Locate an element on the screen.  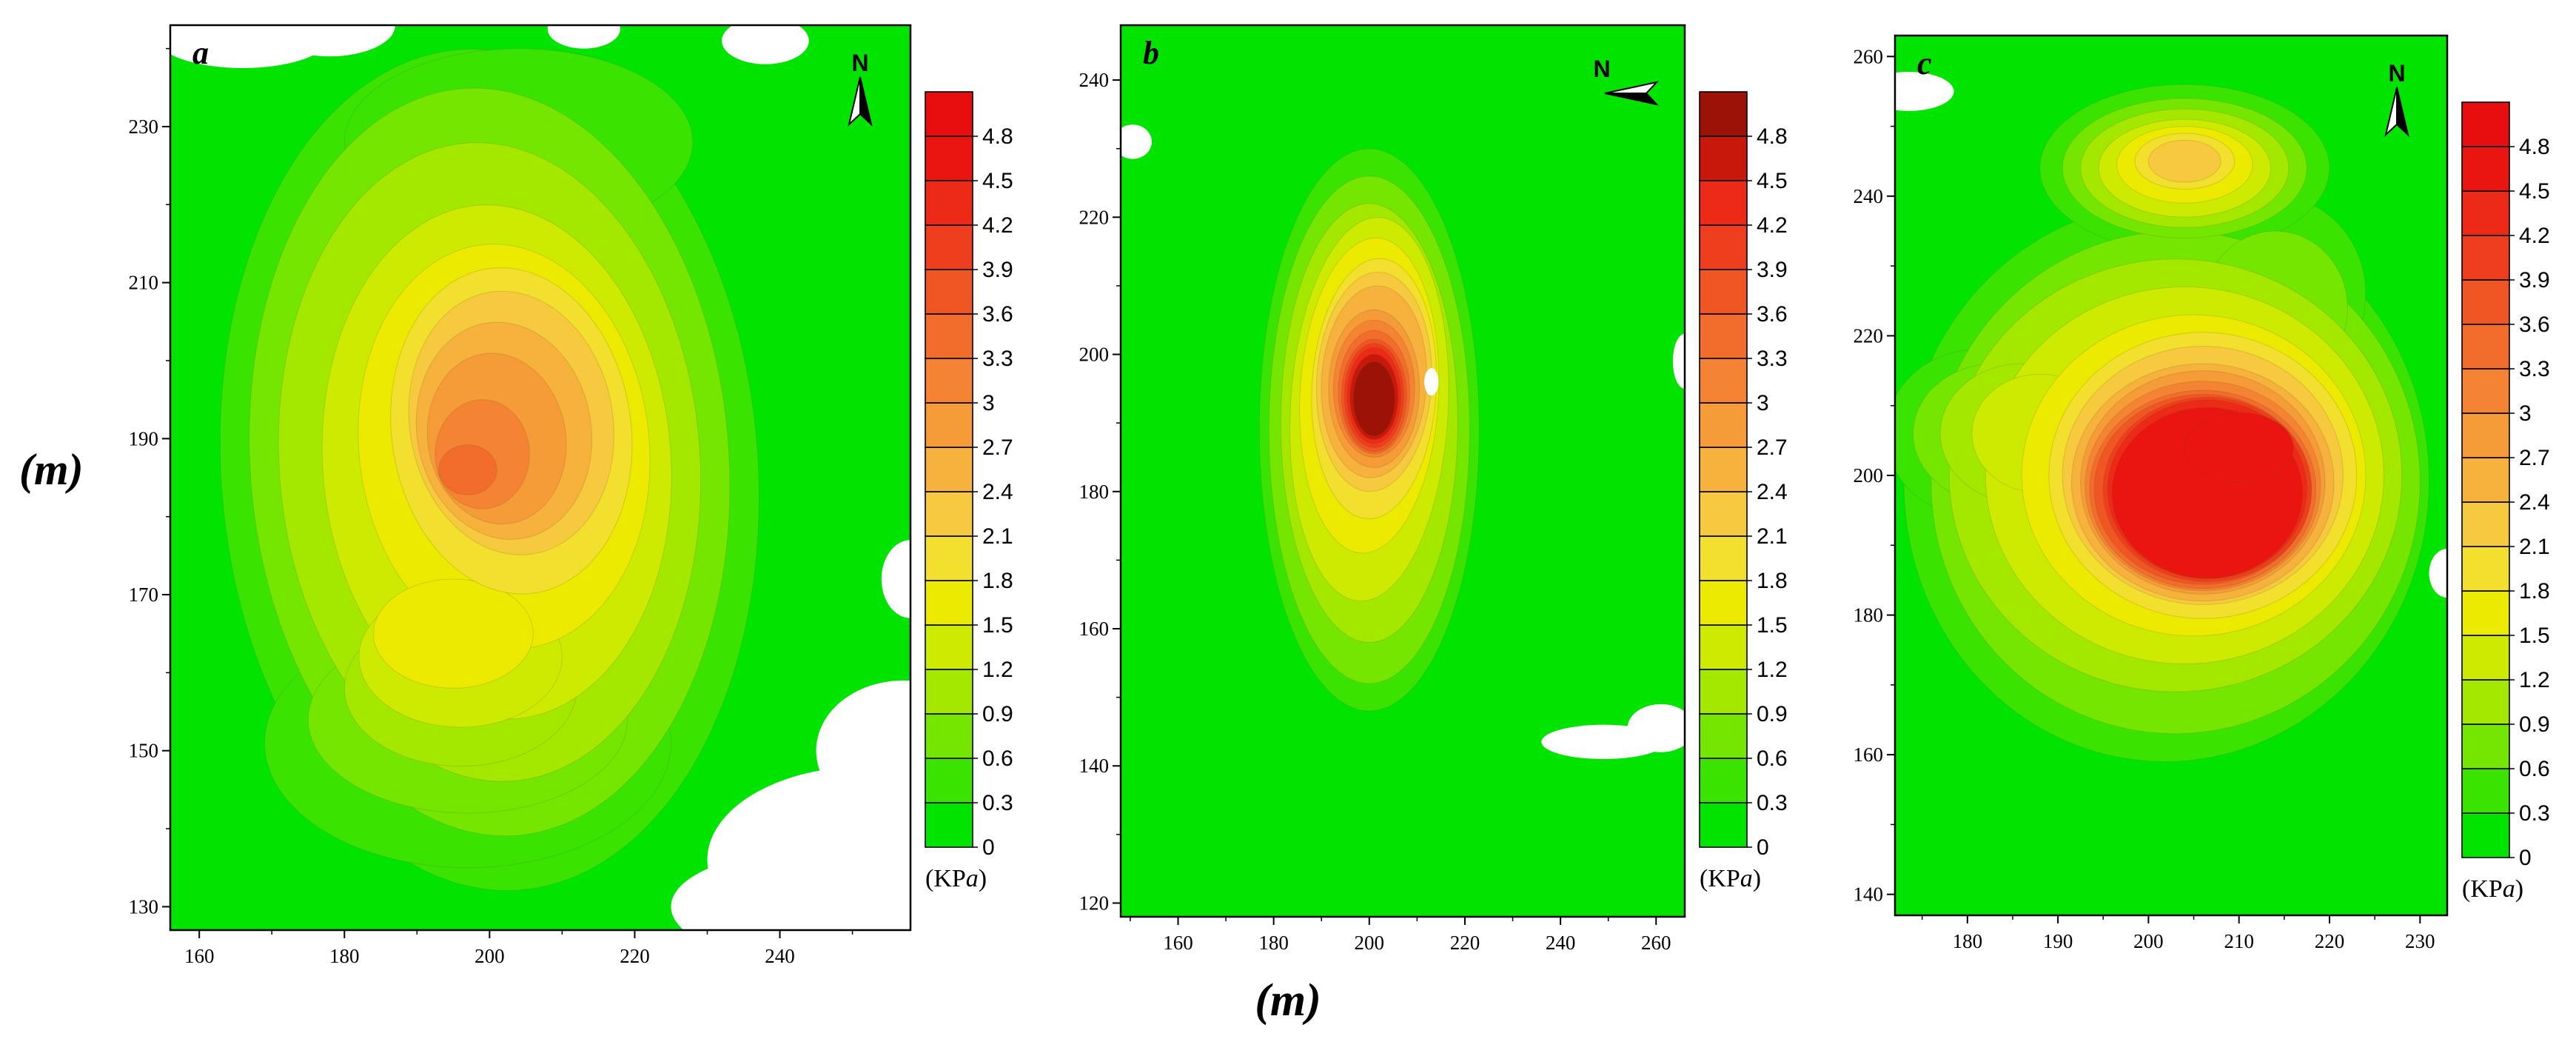
panel-label-c: c is located at coordinates (1924, 63).